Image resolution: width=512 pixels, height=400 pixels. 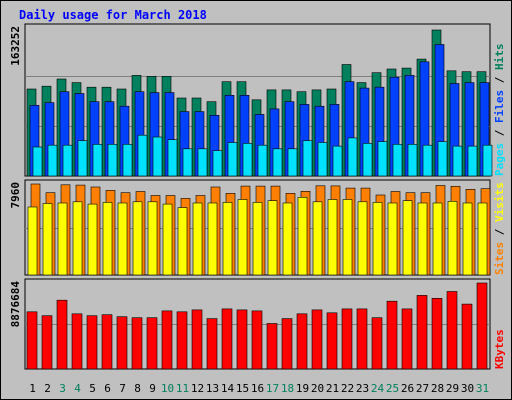 What do you see at coordinates (62, 388) in the screenshot?
I see `x-tick-label-day-3: 3` at bounding box center [62, 388].